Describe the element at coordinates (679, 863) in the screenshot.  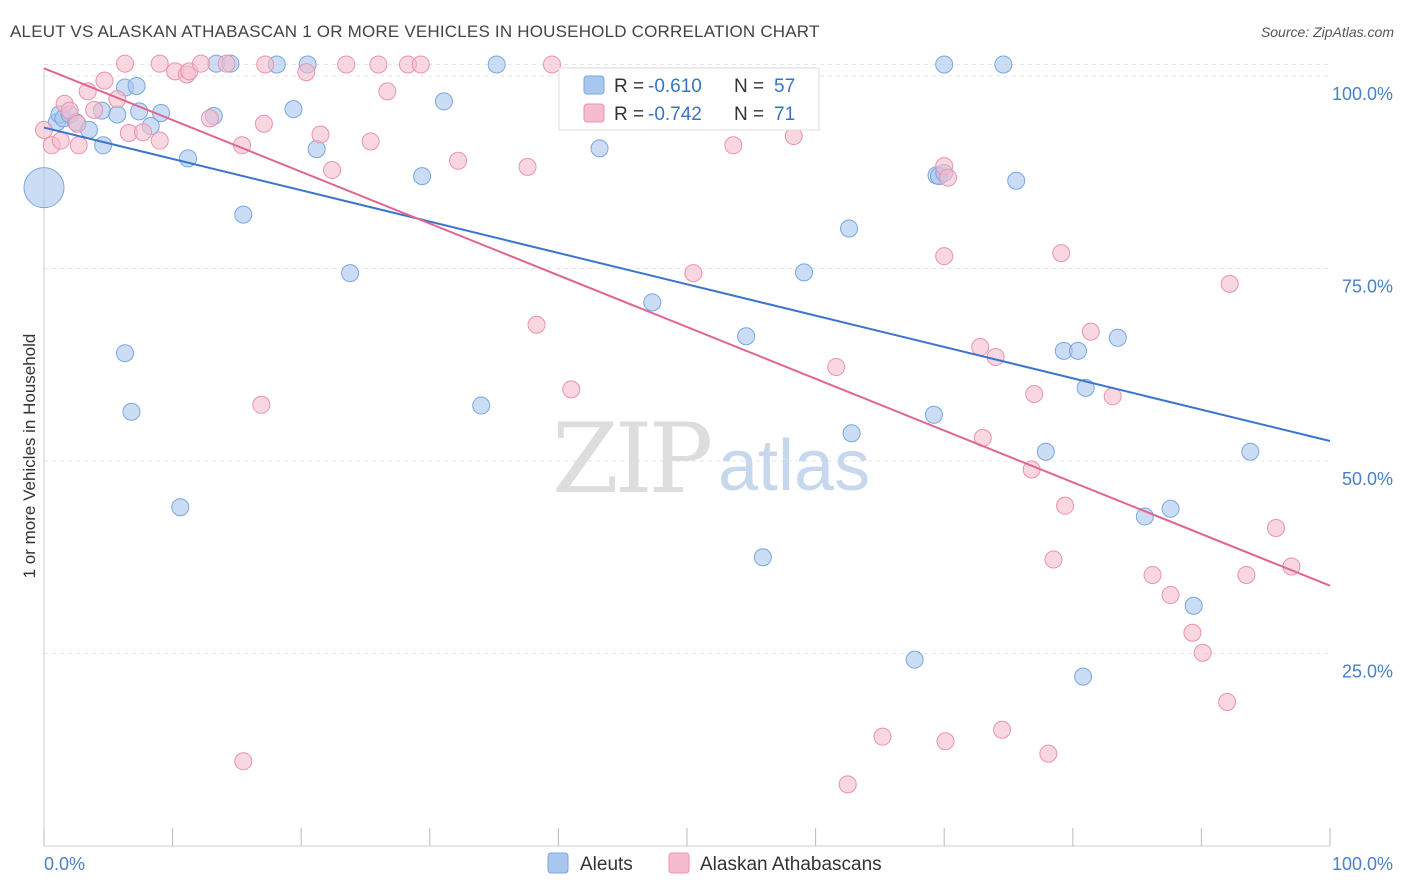
I see `series-legend-swatch-athabascans` at that location.